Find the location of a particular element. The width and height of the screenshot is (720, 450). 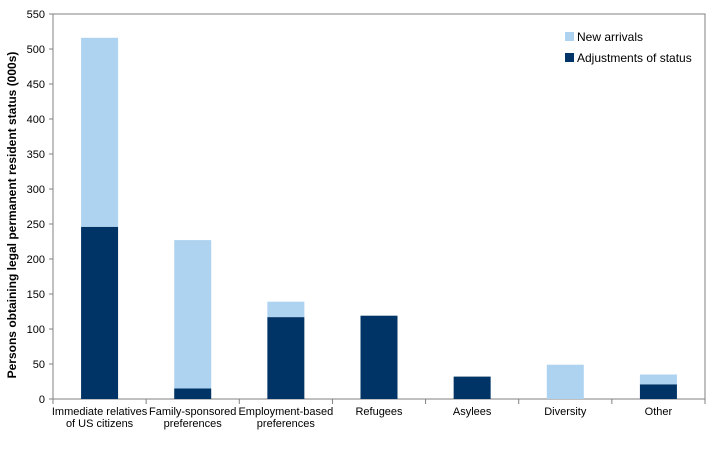

y-tick-label: 0 is located at coordinates (42, 400).